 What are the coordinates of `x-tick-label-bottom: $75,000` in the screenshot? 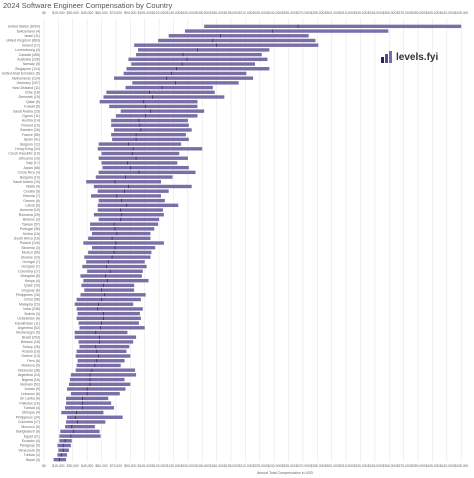 It's located at (116, 466).